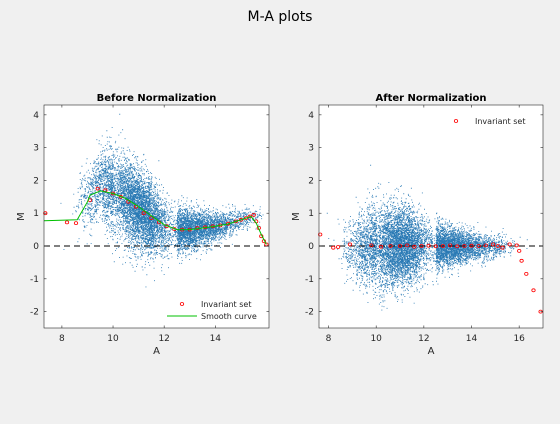 The width and height of the screenshot is (560, 424). I want to click on figure-title: M-A plots, so click(280, 17).